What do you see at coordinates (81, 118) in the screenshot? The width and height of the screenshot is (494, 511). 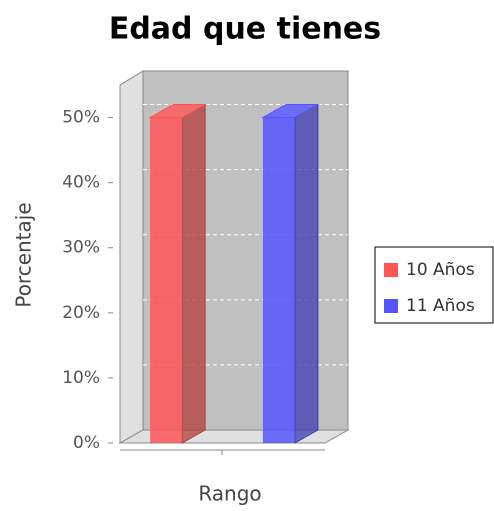 I see `y-tick-label: 50%` at bounding box center [81, 118].